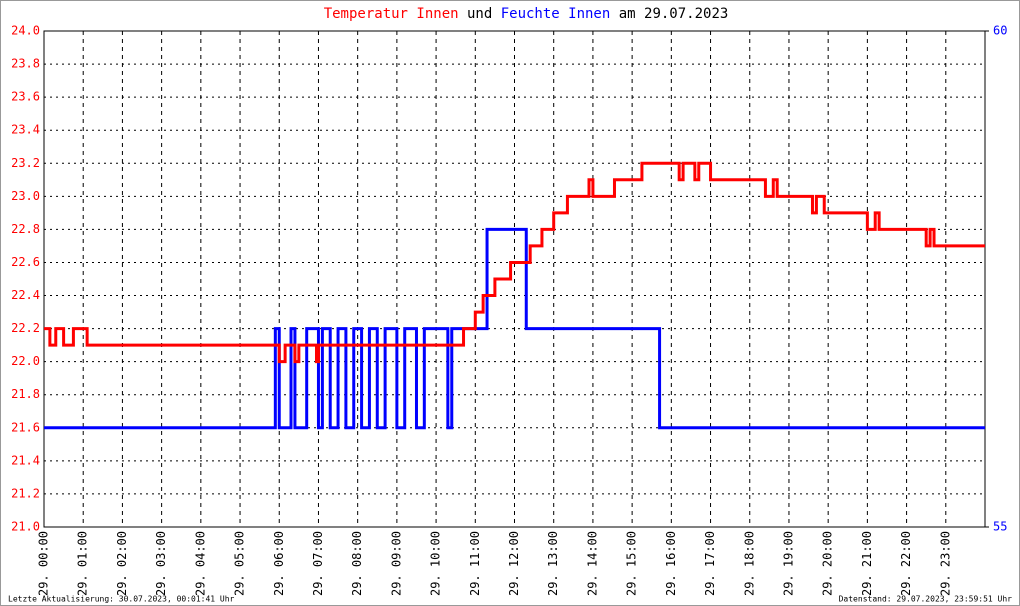 The width and height of the screenshot is (1020, 606). I want to click on y-tick-label: 22.6, so click(25, 262).